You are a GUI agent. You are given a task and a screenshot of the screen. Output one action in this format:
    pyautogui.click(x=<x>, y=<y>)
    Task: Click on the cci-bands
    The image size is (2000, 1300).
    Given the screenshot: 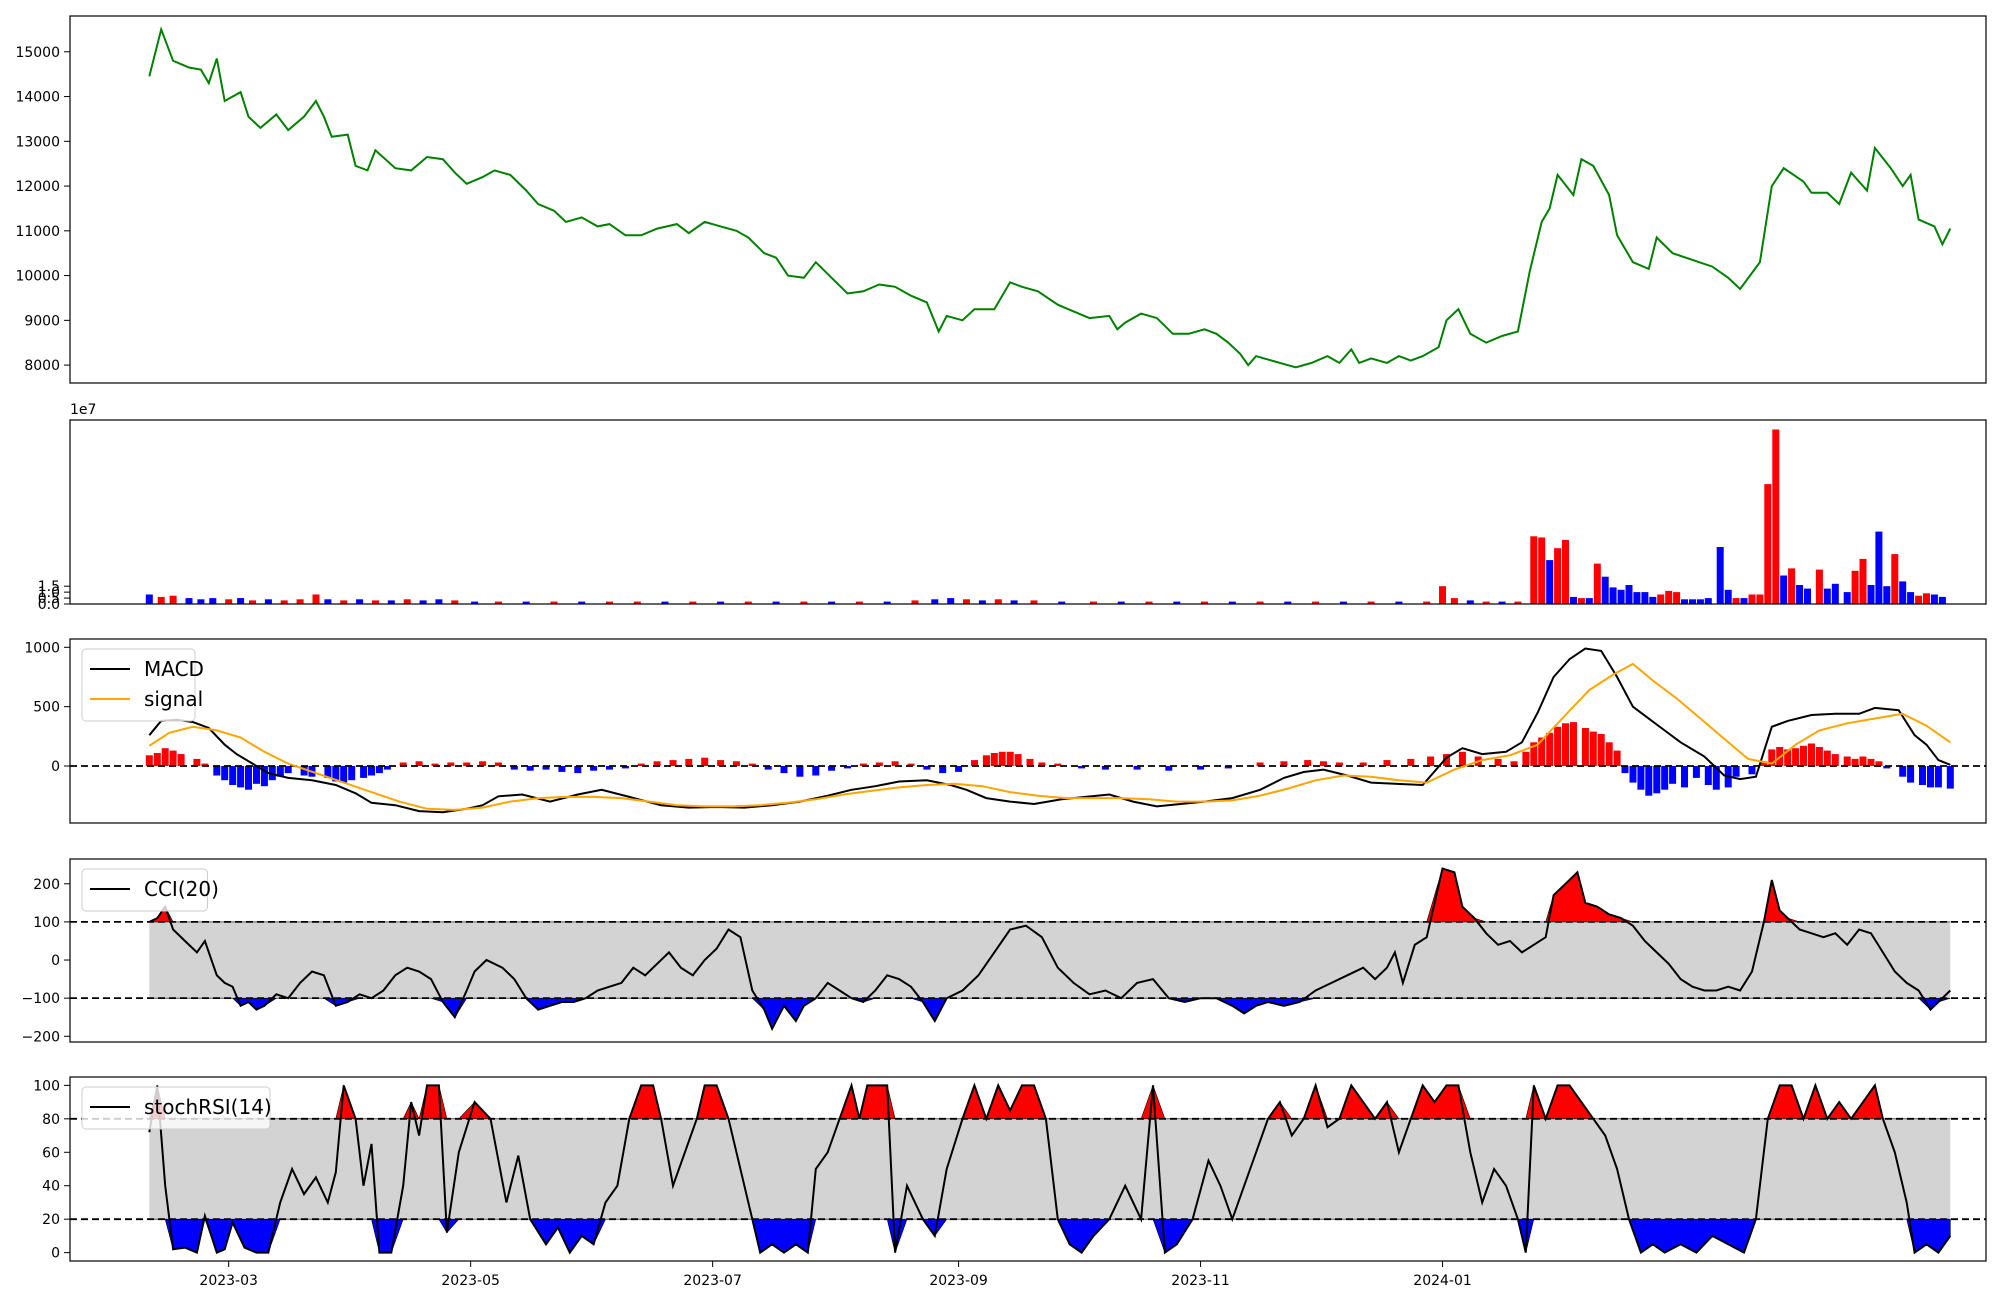 What is the action you would take?
    pyautogui.click(x=1028, y=949)
    